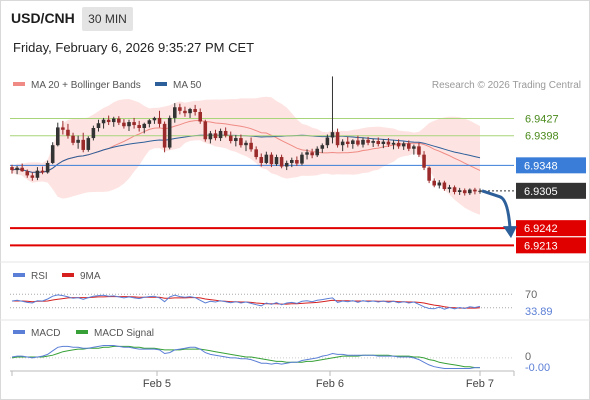 Image resolution: width=590 pixels, height=400 pixels. I want to click on support-label: 6.9242, so click(541, 229).